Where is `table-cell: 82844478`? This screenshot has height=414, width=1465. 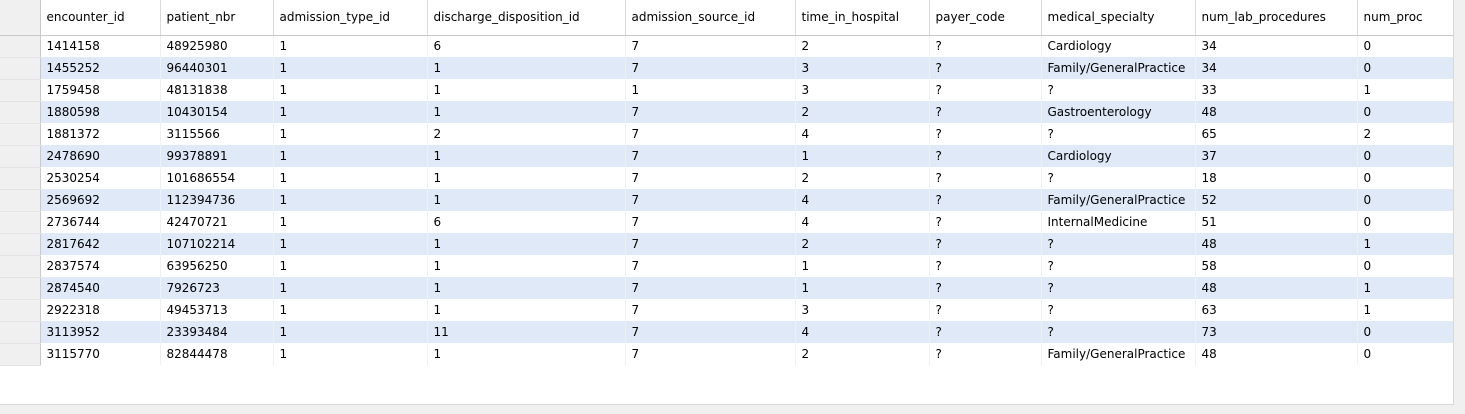 table-cell: 82844478 is located at coordinates (217, 354).